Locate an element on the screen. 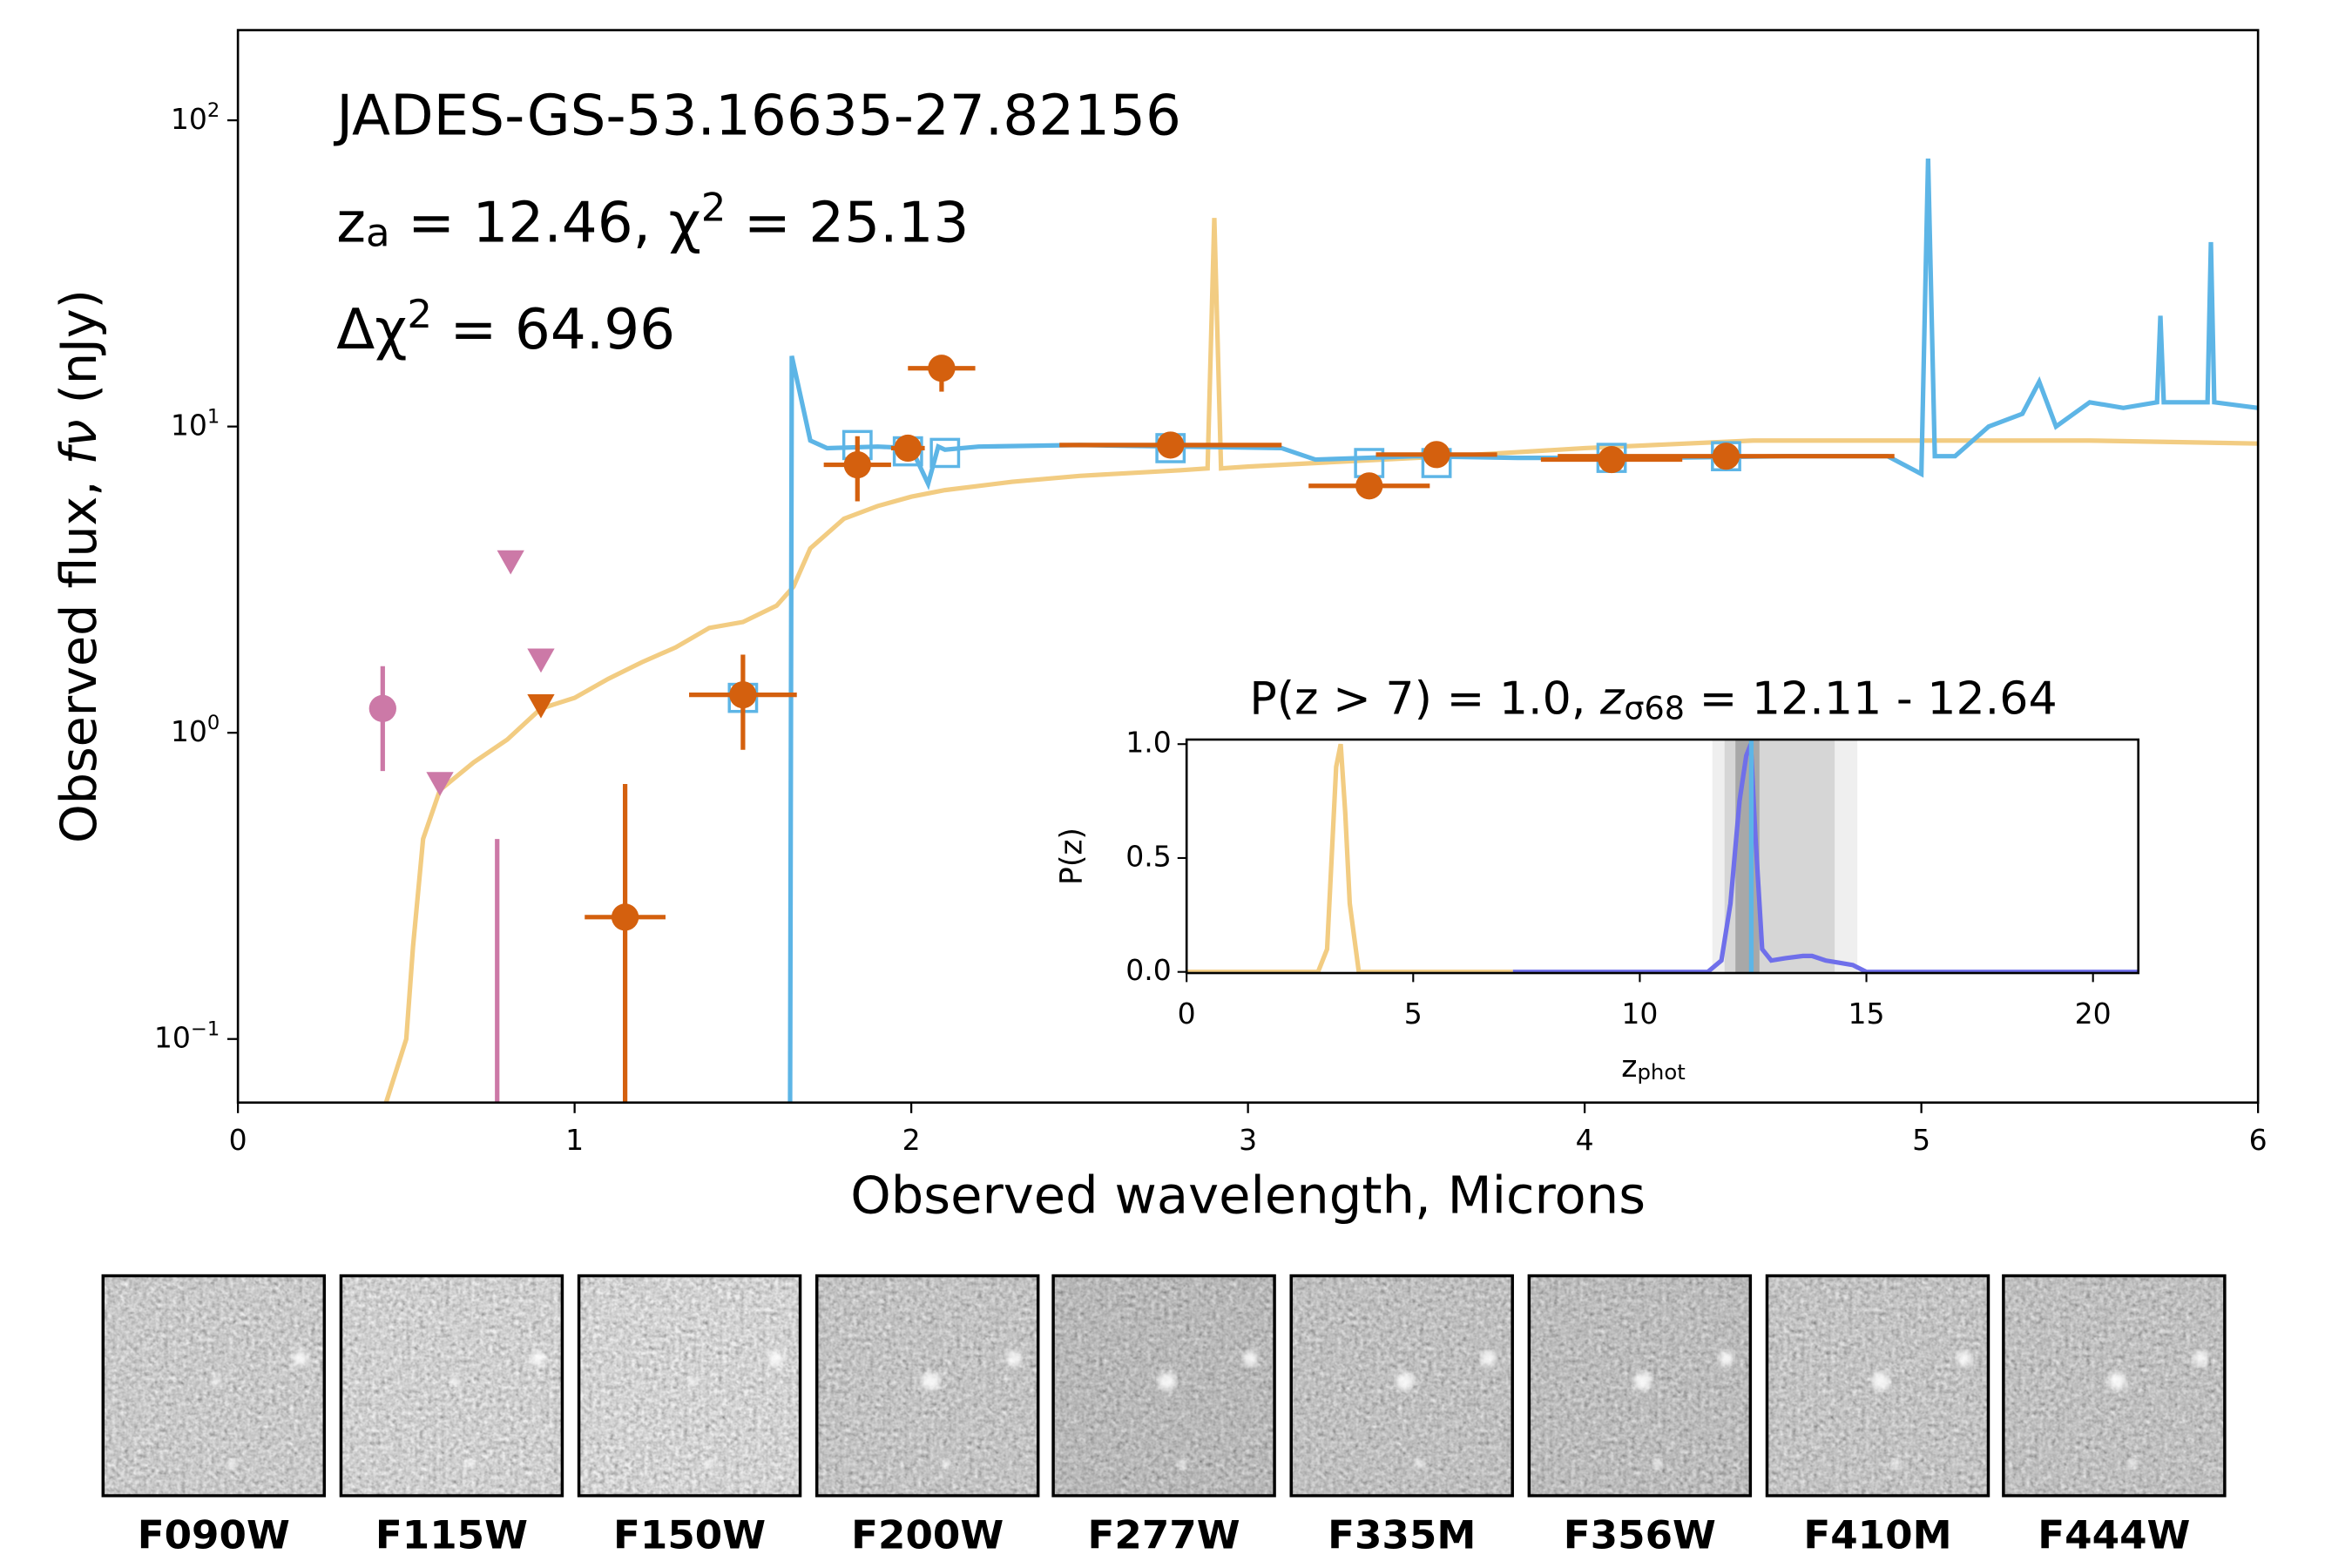 Image resolution: width=2352 pixels, height=1568 pixels. tick-base: 10 is located at coordinates (189, 119).